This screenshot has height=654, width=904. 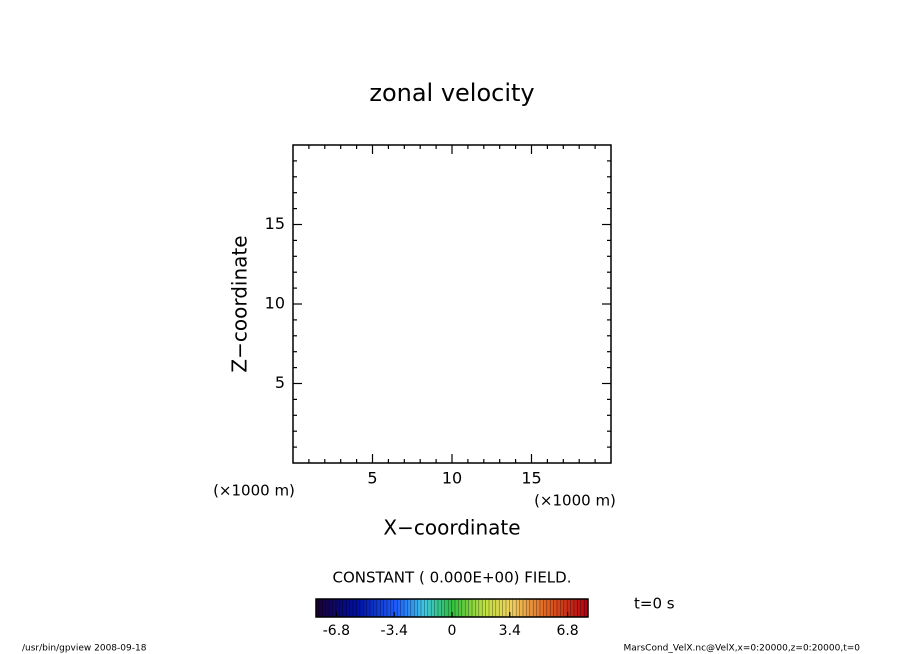 What do you see at coordinates (452, 478) in the screenshot?
I see `x-tick-label: 10` at bounding box center [452, 478].